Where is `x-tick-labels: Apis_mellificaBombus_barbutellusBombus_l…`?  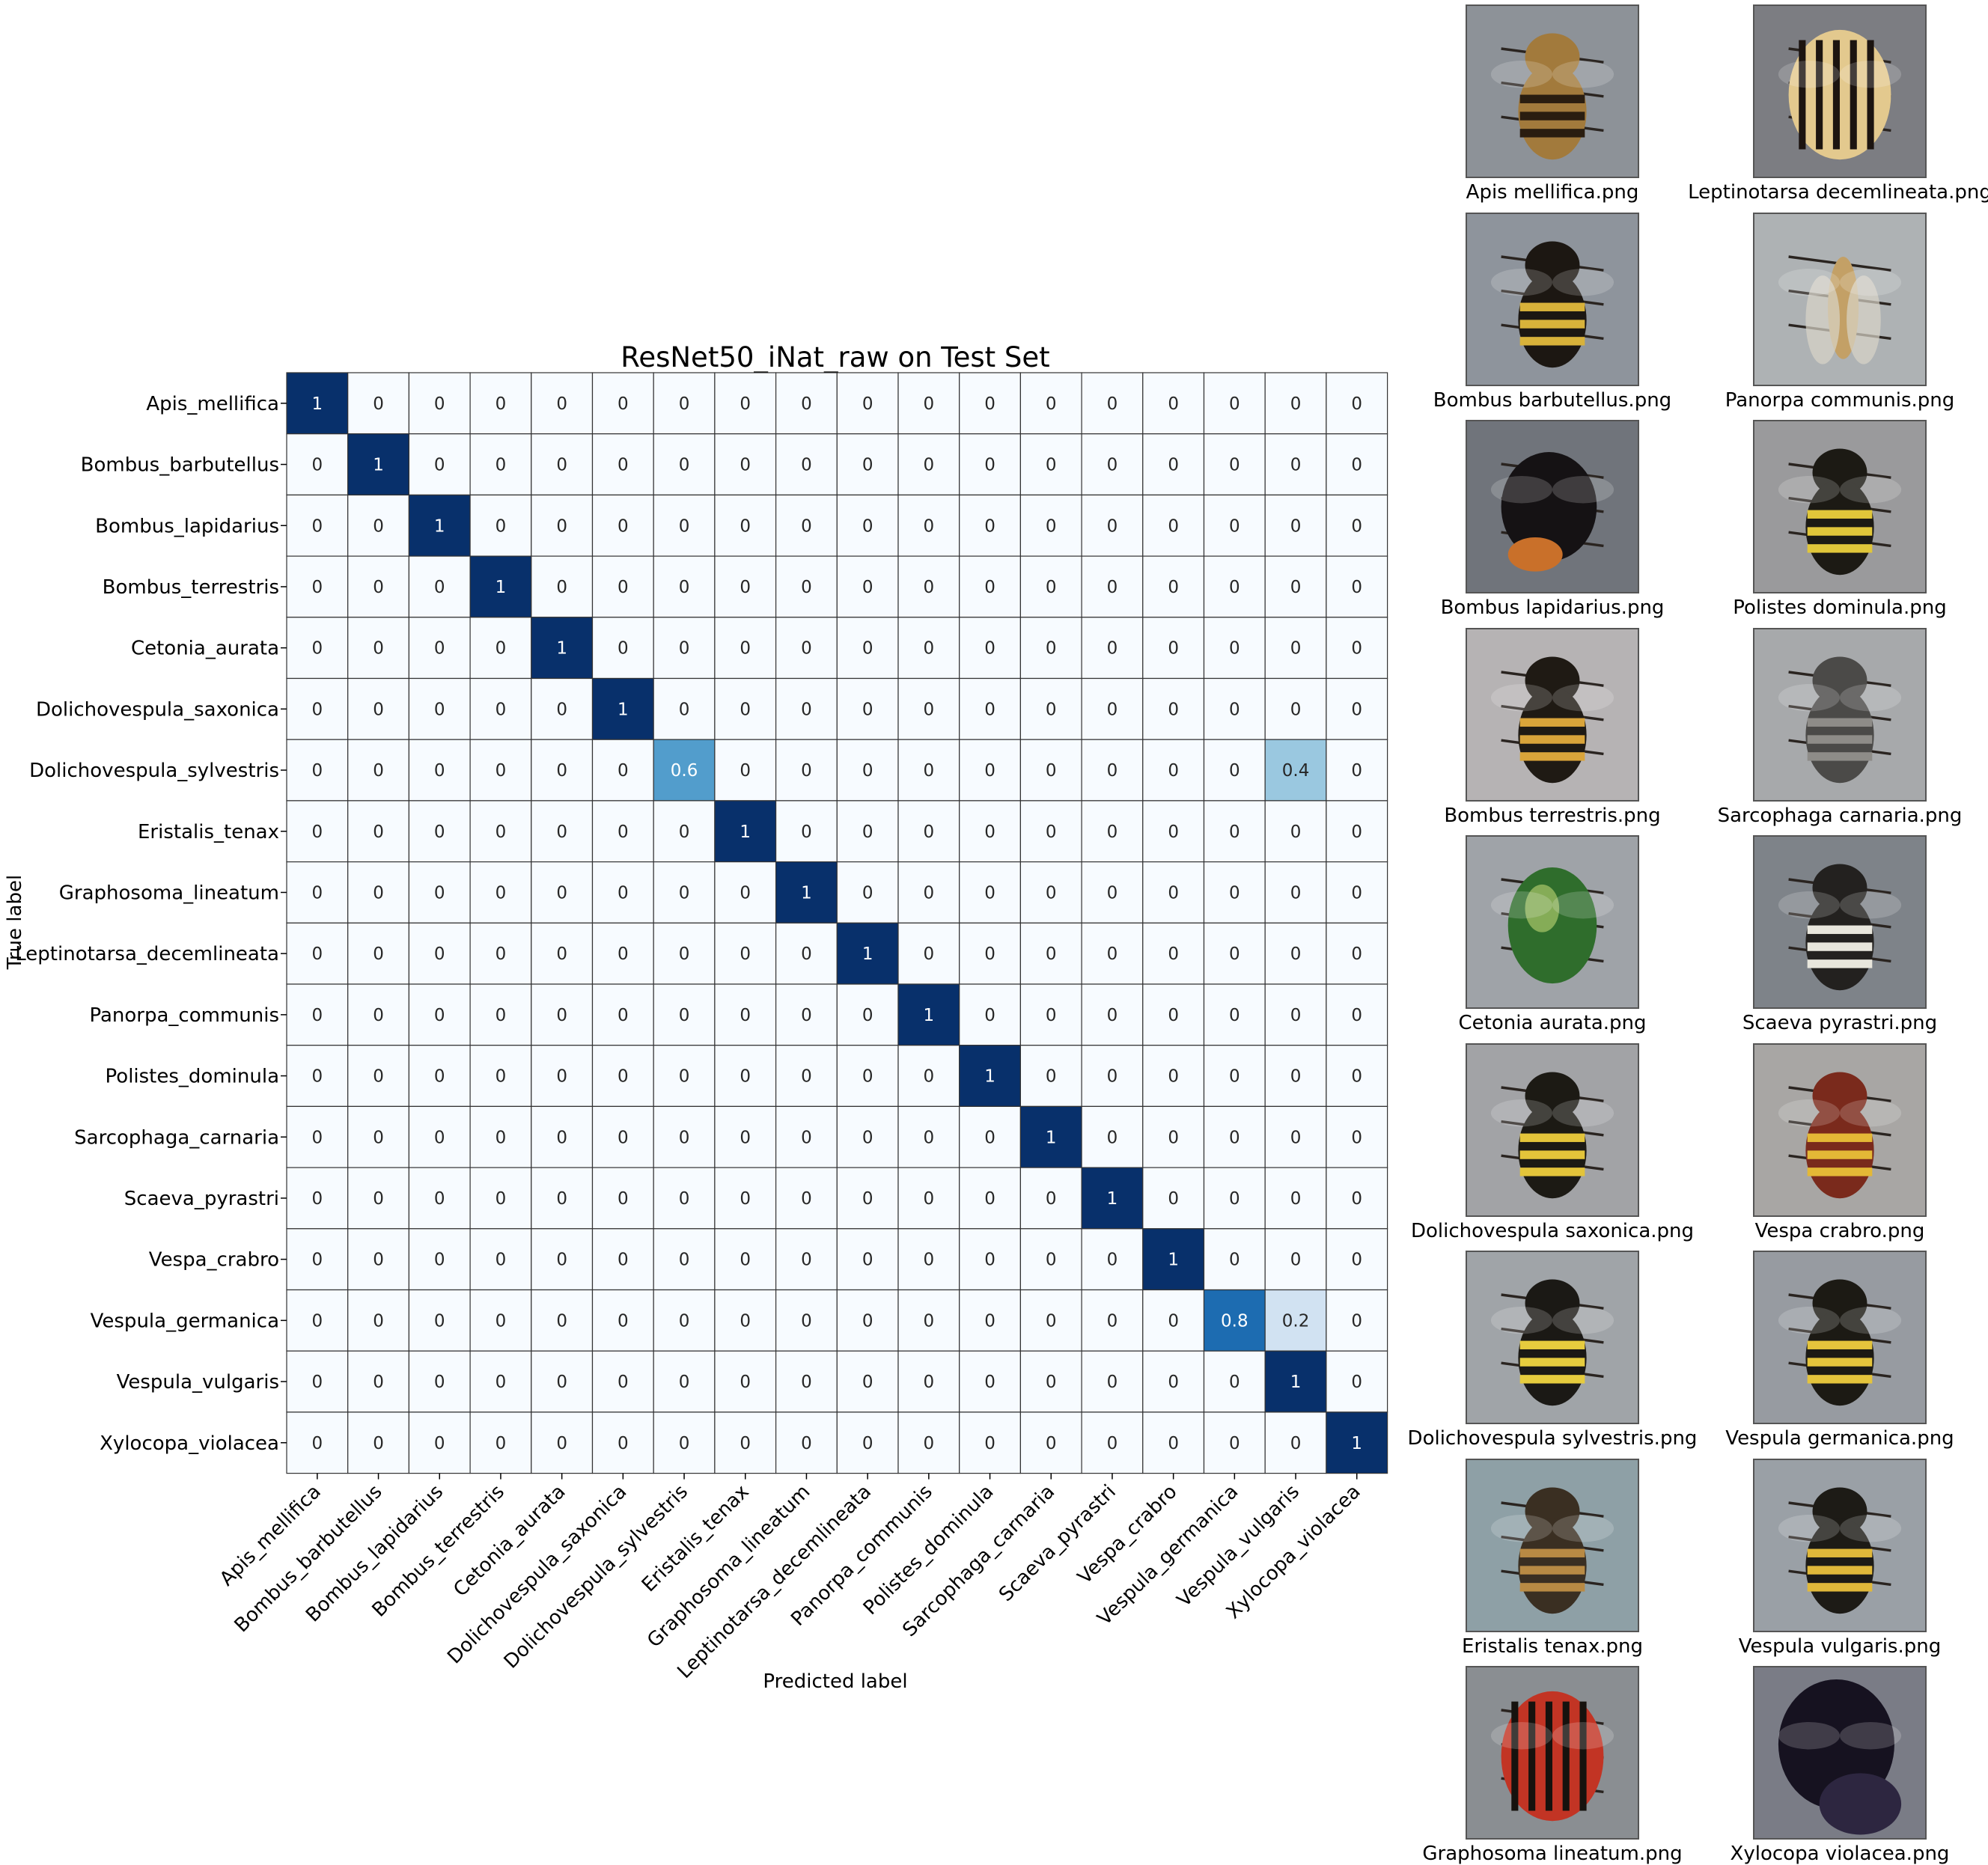
x-tick-labels: Apis_mellificaBombus_barbutellusBombus_l… is located at coordinates (790, 1578).